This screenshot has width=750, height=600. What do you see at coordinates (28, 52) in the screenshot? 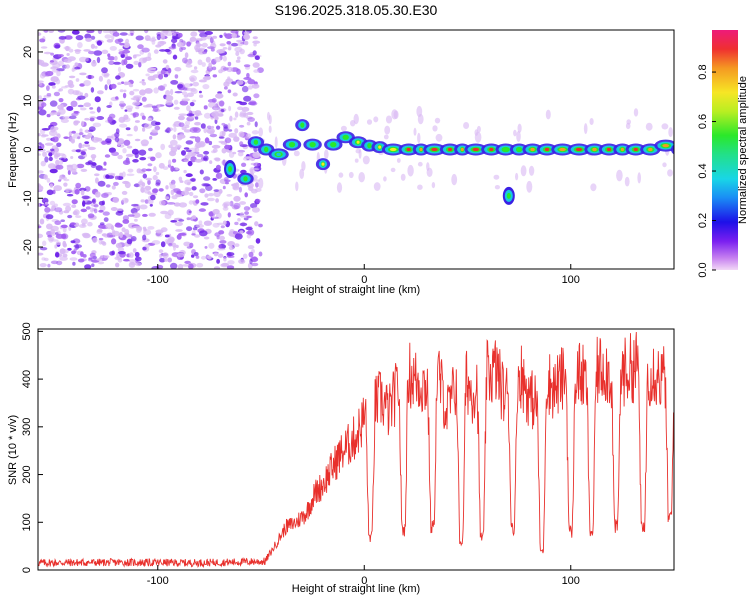
I see `y-tick-label: 20` at bounding box center [28, 52].